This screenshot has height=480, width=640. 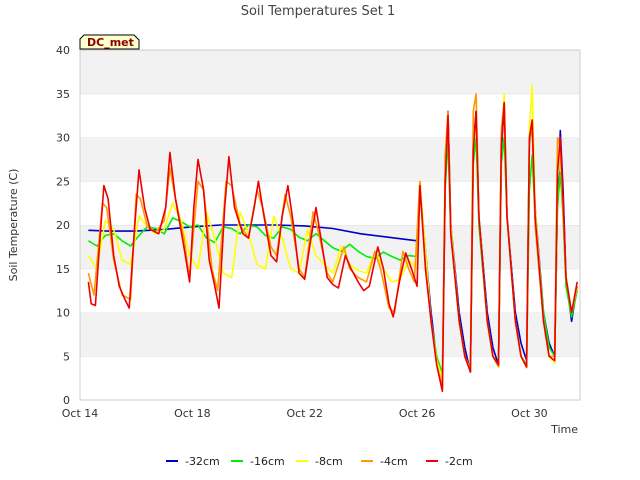 What do you see at coordinates (63, 269) in the screenshot?
I see `y-tick-label: 15` at bounding box center [63, 269].